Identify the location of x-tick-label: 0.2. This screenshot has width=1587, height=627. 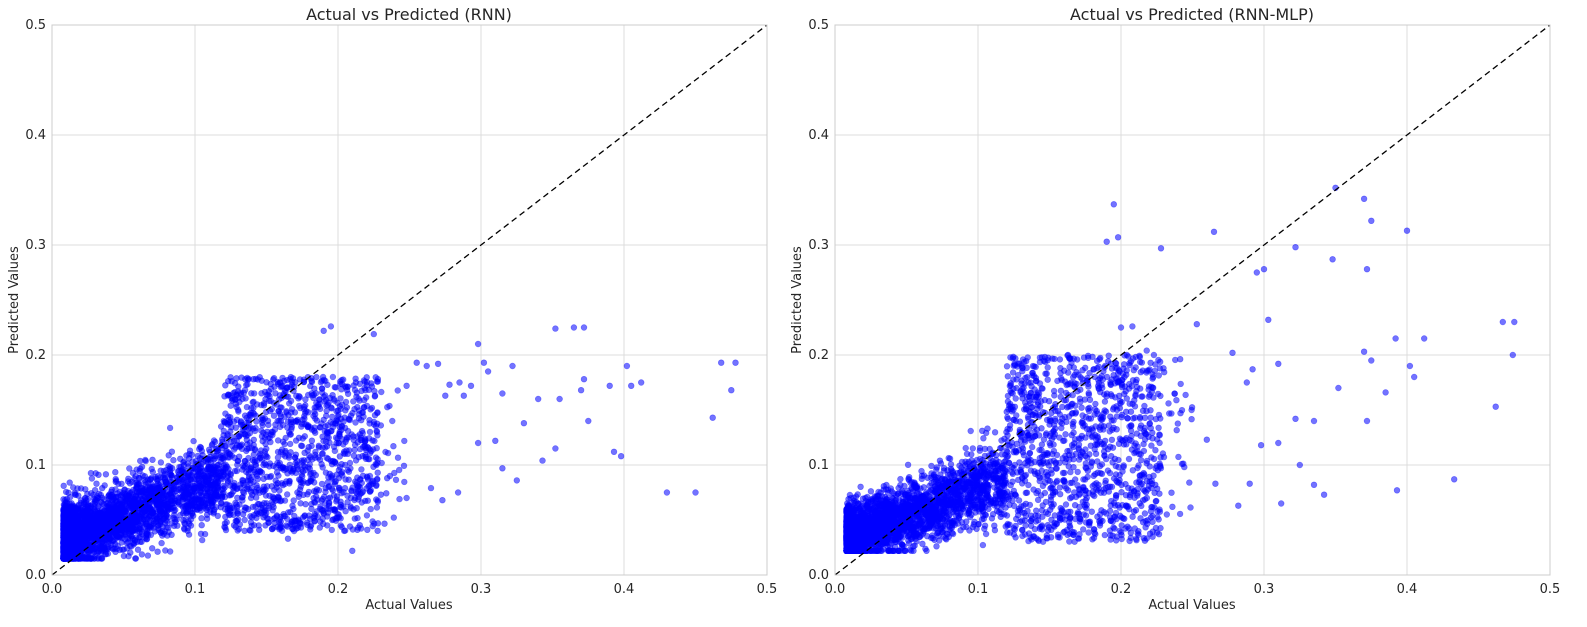
(338, 589).